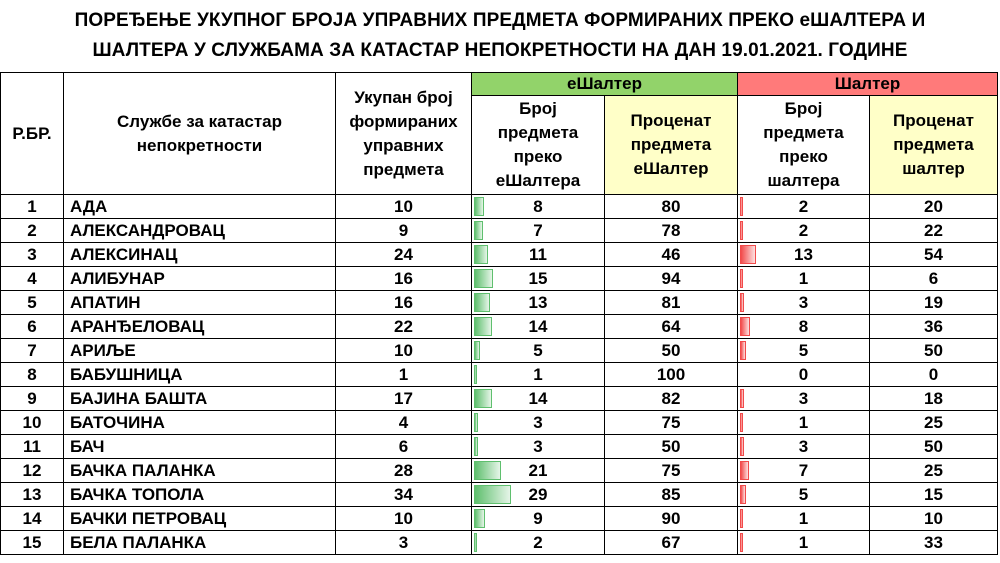 This screenshot has height=563, width=1000. What do you see at coordinates (933, 350) in the screenshot?
I see `shalter-percent: 50` at bounding box center [933, 350].